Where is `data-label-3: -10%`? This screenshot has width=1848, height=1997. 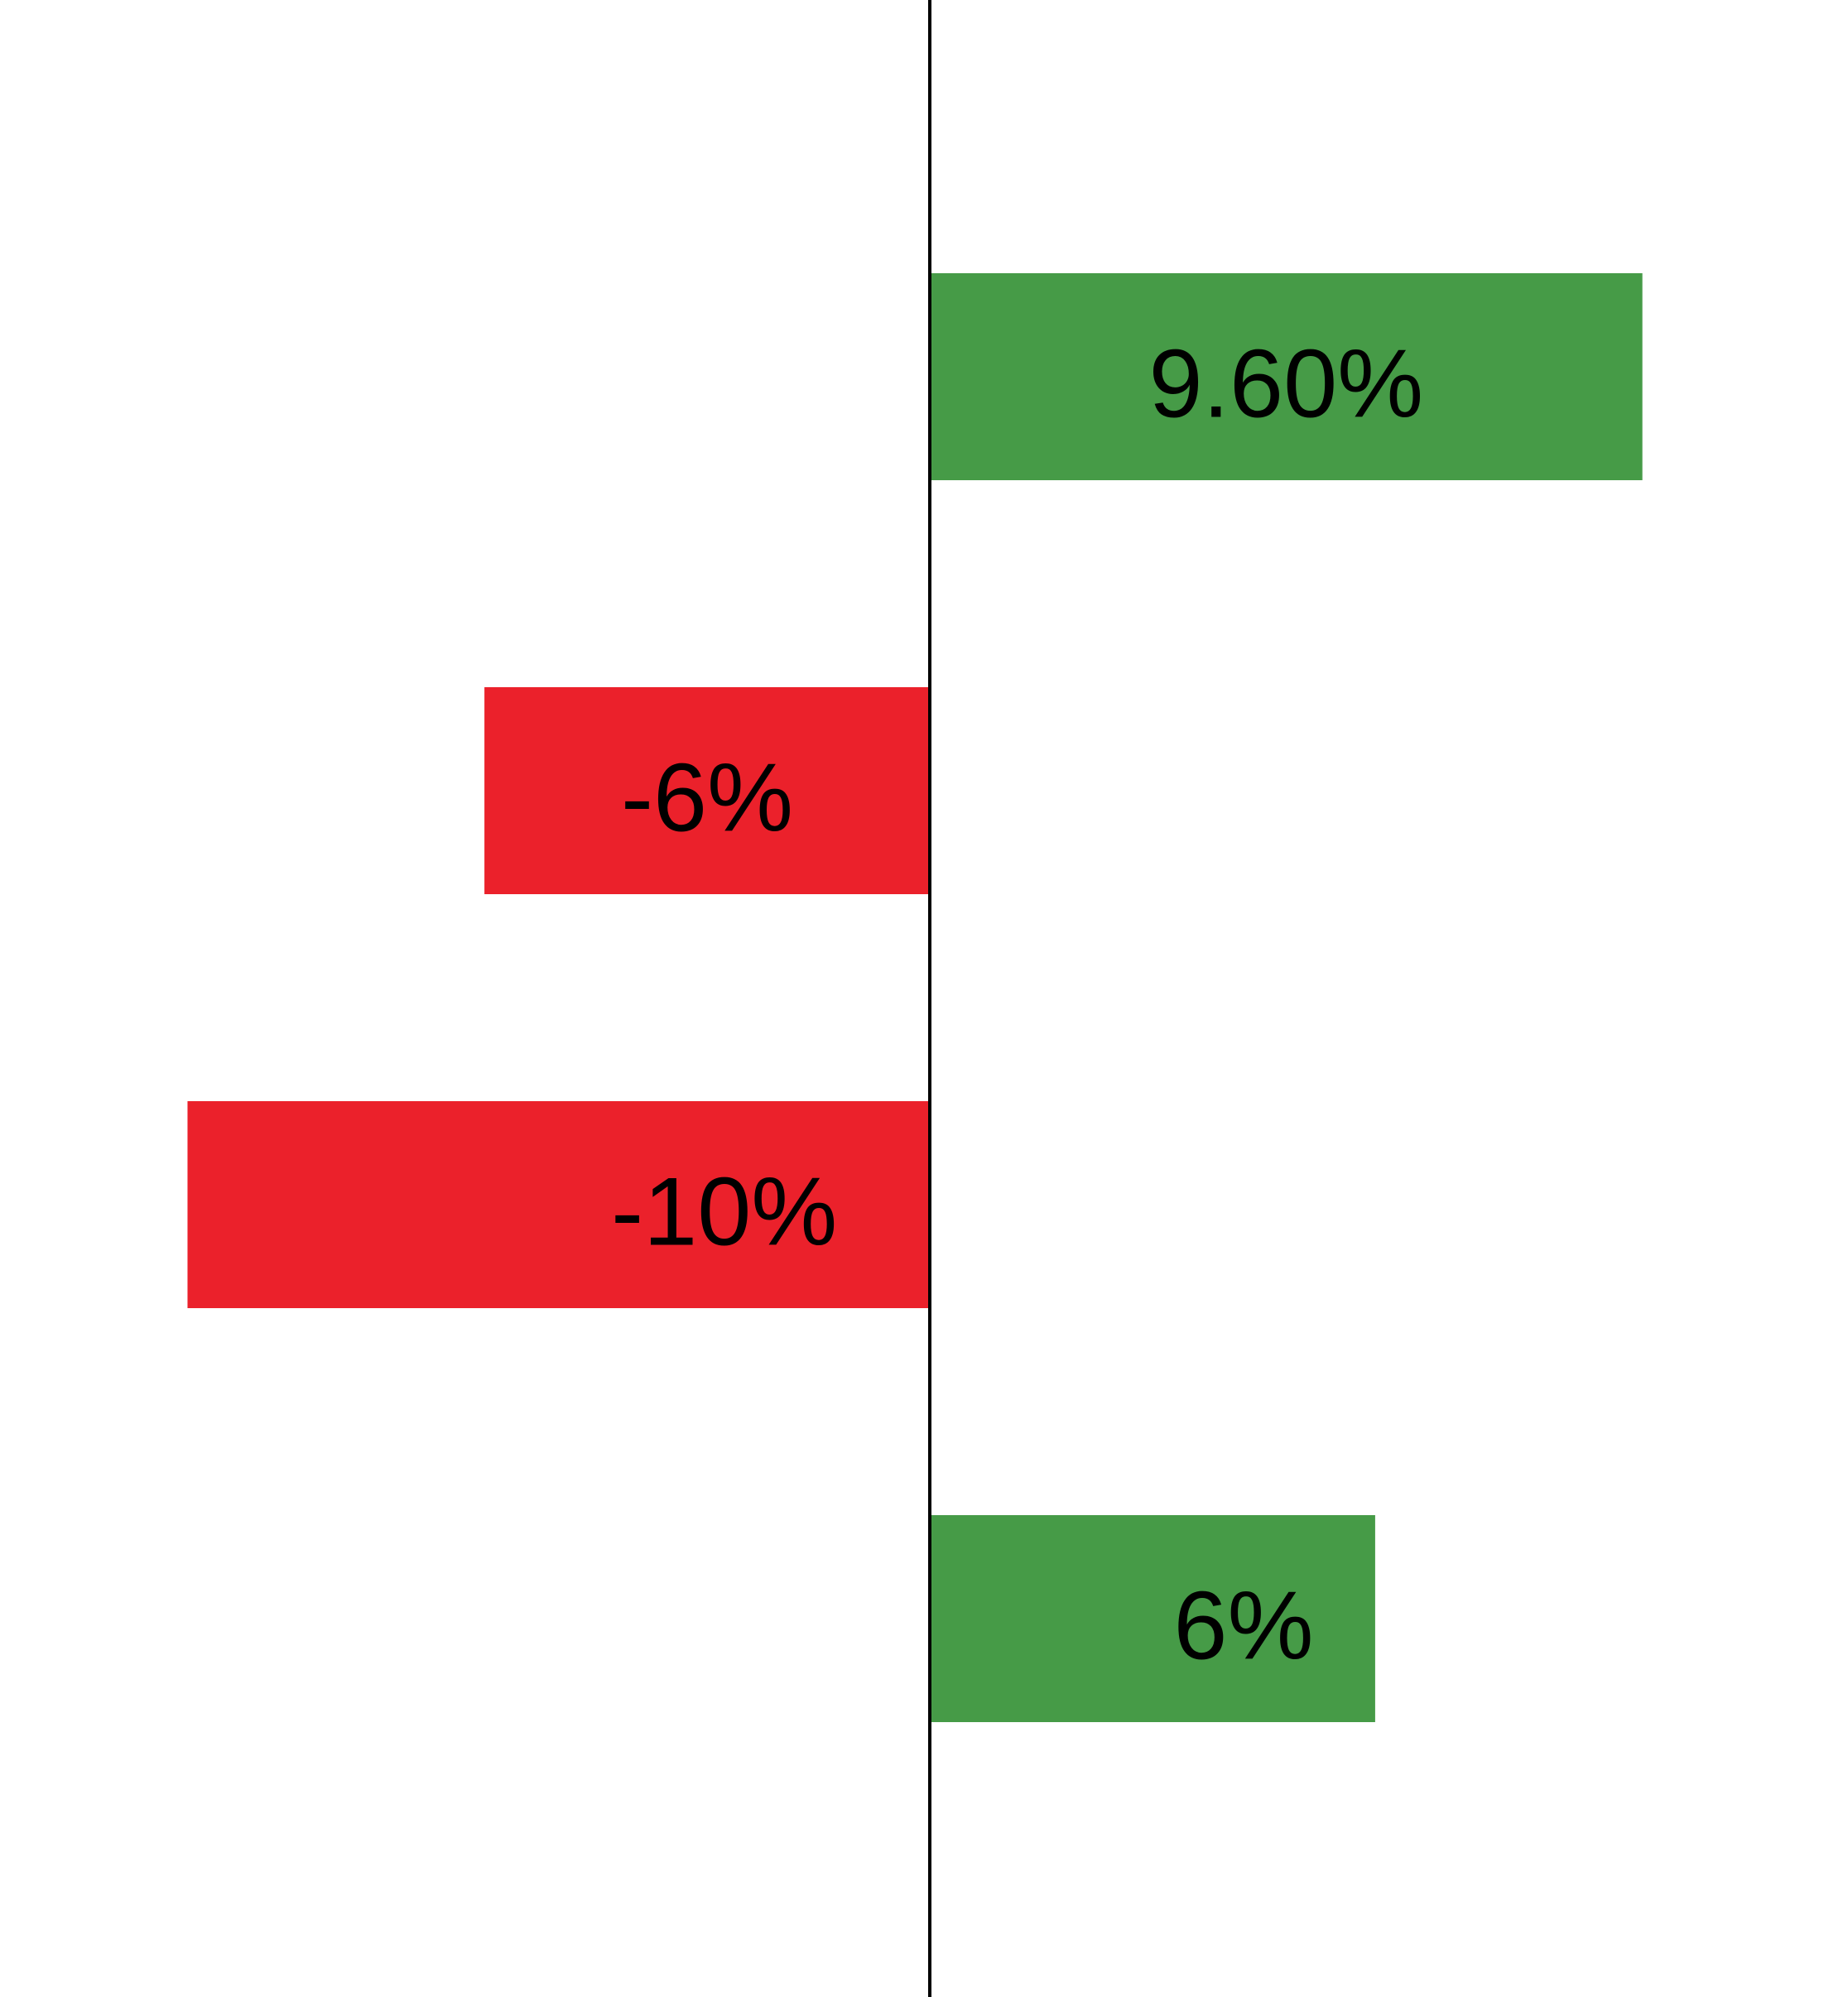 data-label-3: -10% is located at coordinates (724, 1211).